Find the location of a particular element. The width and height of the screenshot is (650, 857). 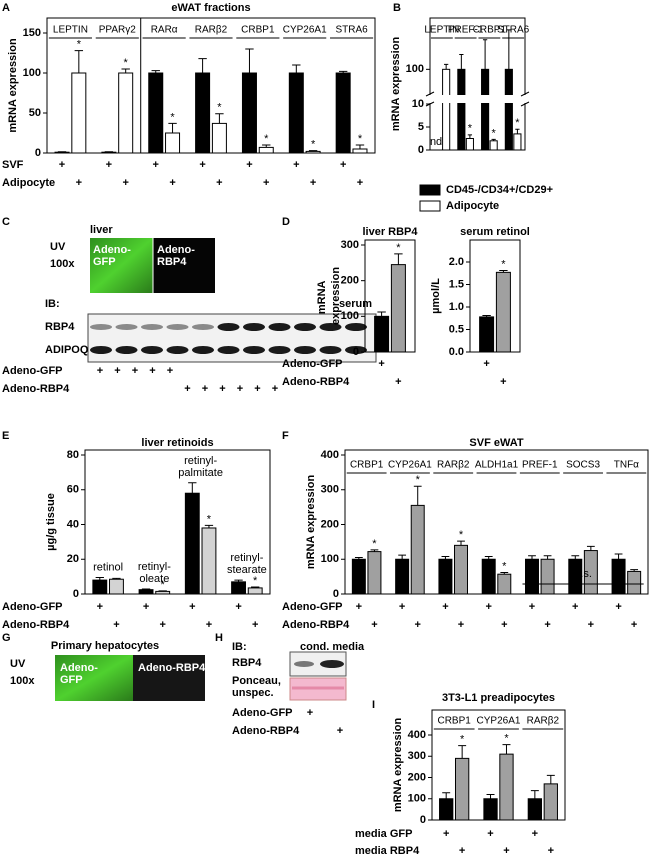

y-tick-label: 1.5 is located at coordinates (456, 284).